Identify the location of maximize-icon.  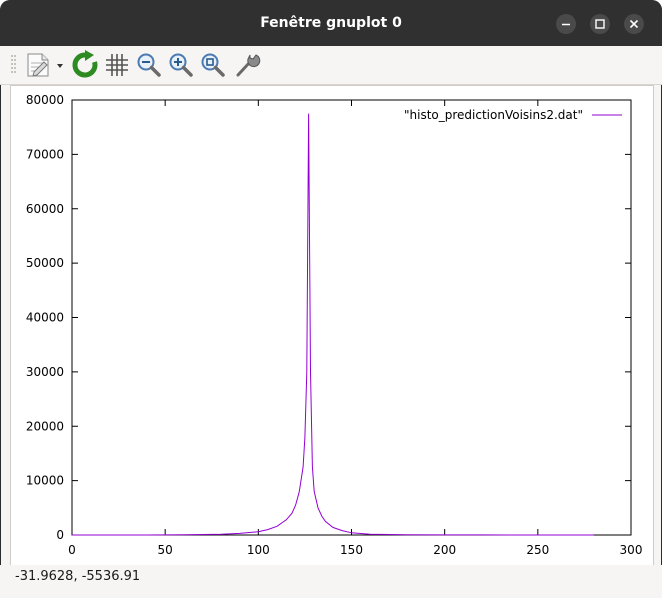
(600, 24).